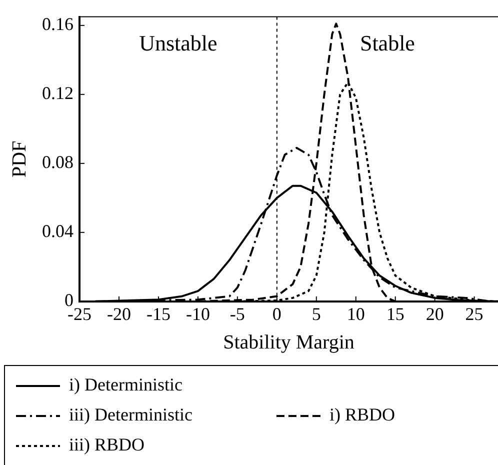 The image size is (498, 465). What do you see at coordinates (288, 342) in the screenshot?
I see `x-axis-title: Stability Margin` at bounding box center [288, 342].